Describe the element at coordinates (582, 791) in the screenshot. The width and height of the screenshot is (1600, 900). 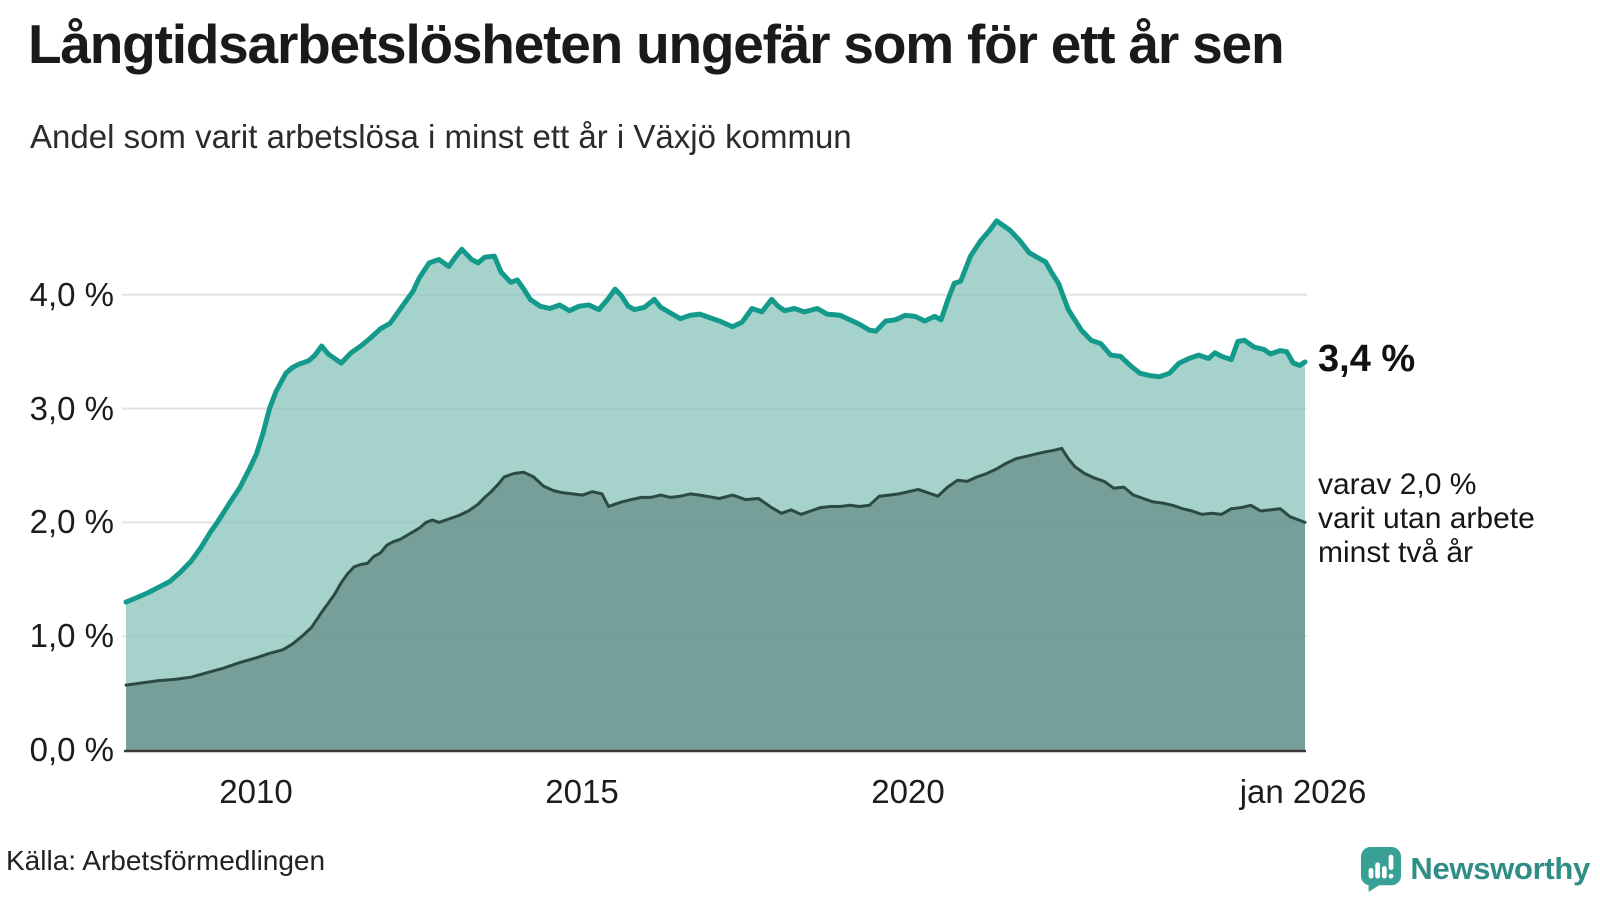
I see `x-tick-2015: 2015` at that location.